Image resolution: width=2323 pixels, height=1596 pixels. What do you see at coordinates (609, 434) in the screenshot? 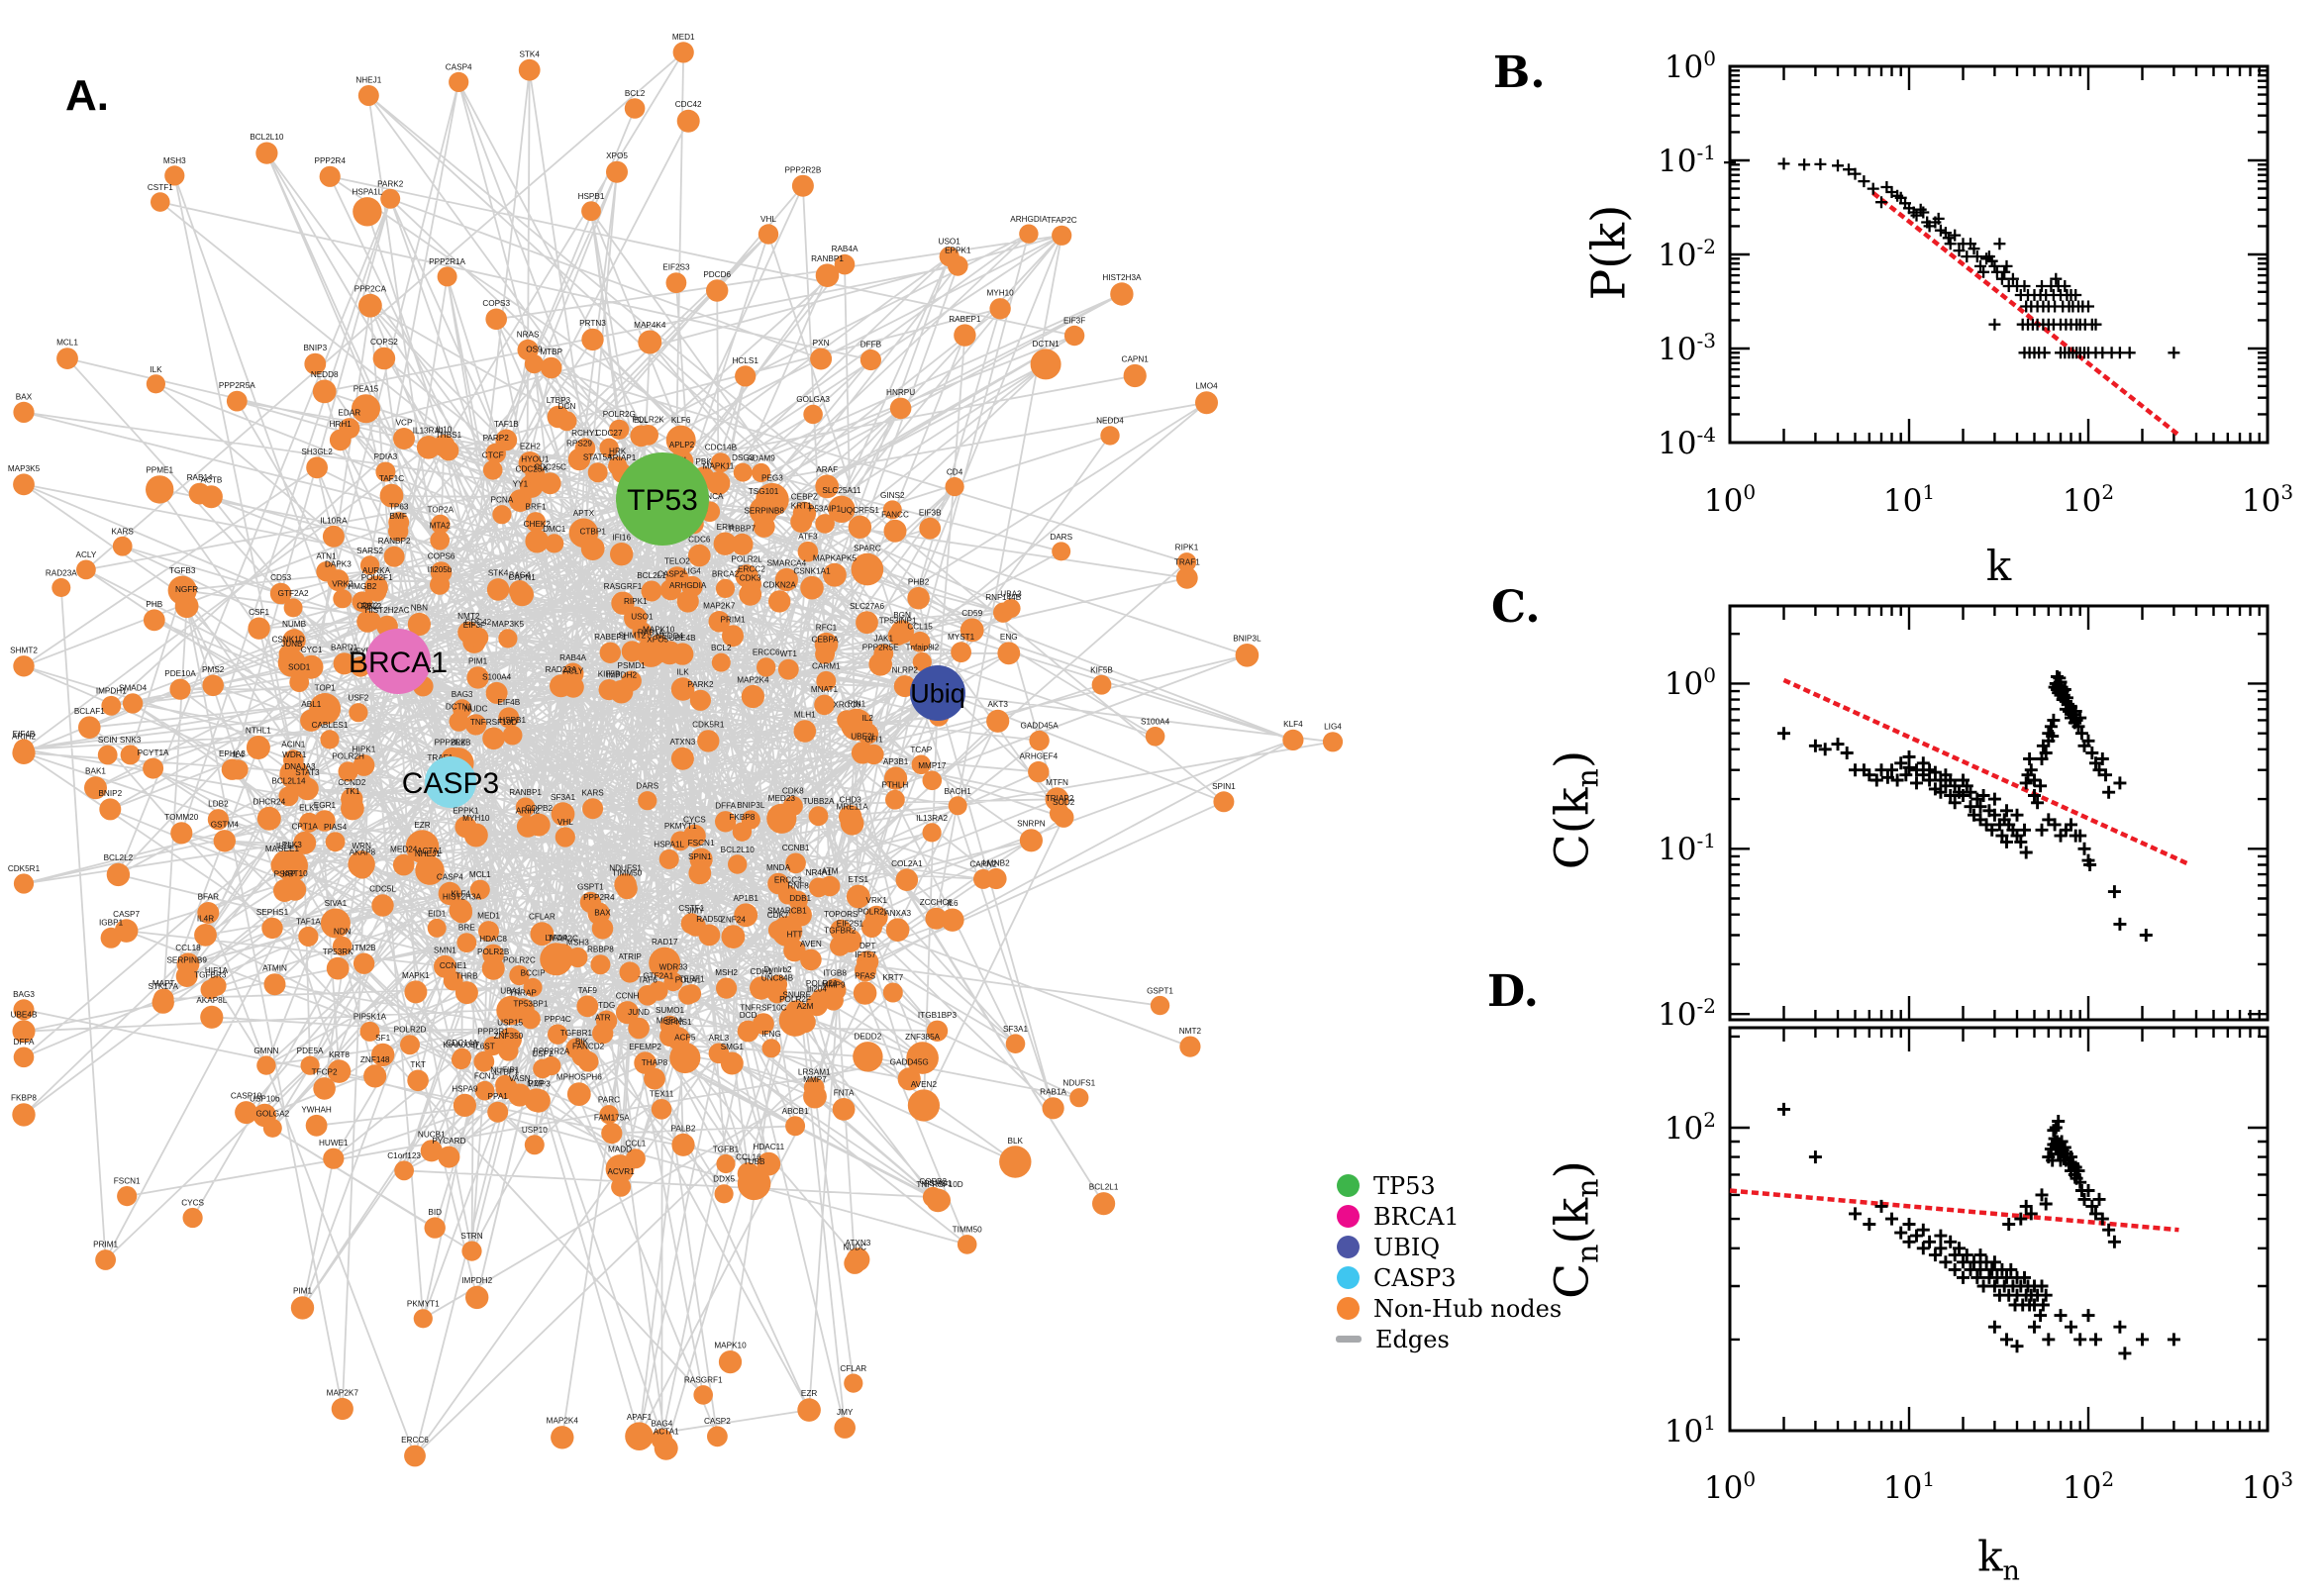
I see `gene-label: CDC27` at bounding box center [609, 434].